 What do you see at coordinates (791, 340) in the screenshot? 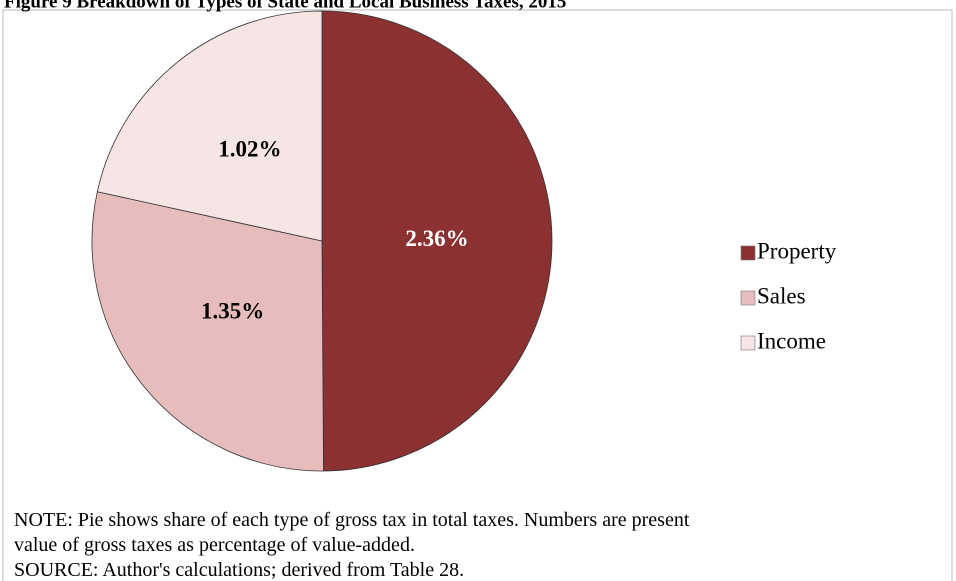
I see `legend-label: Income` at bounding box center [791, 340].